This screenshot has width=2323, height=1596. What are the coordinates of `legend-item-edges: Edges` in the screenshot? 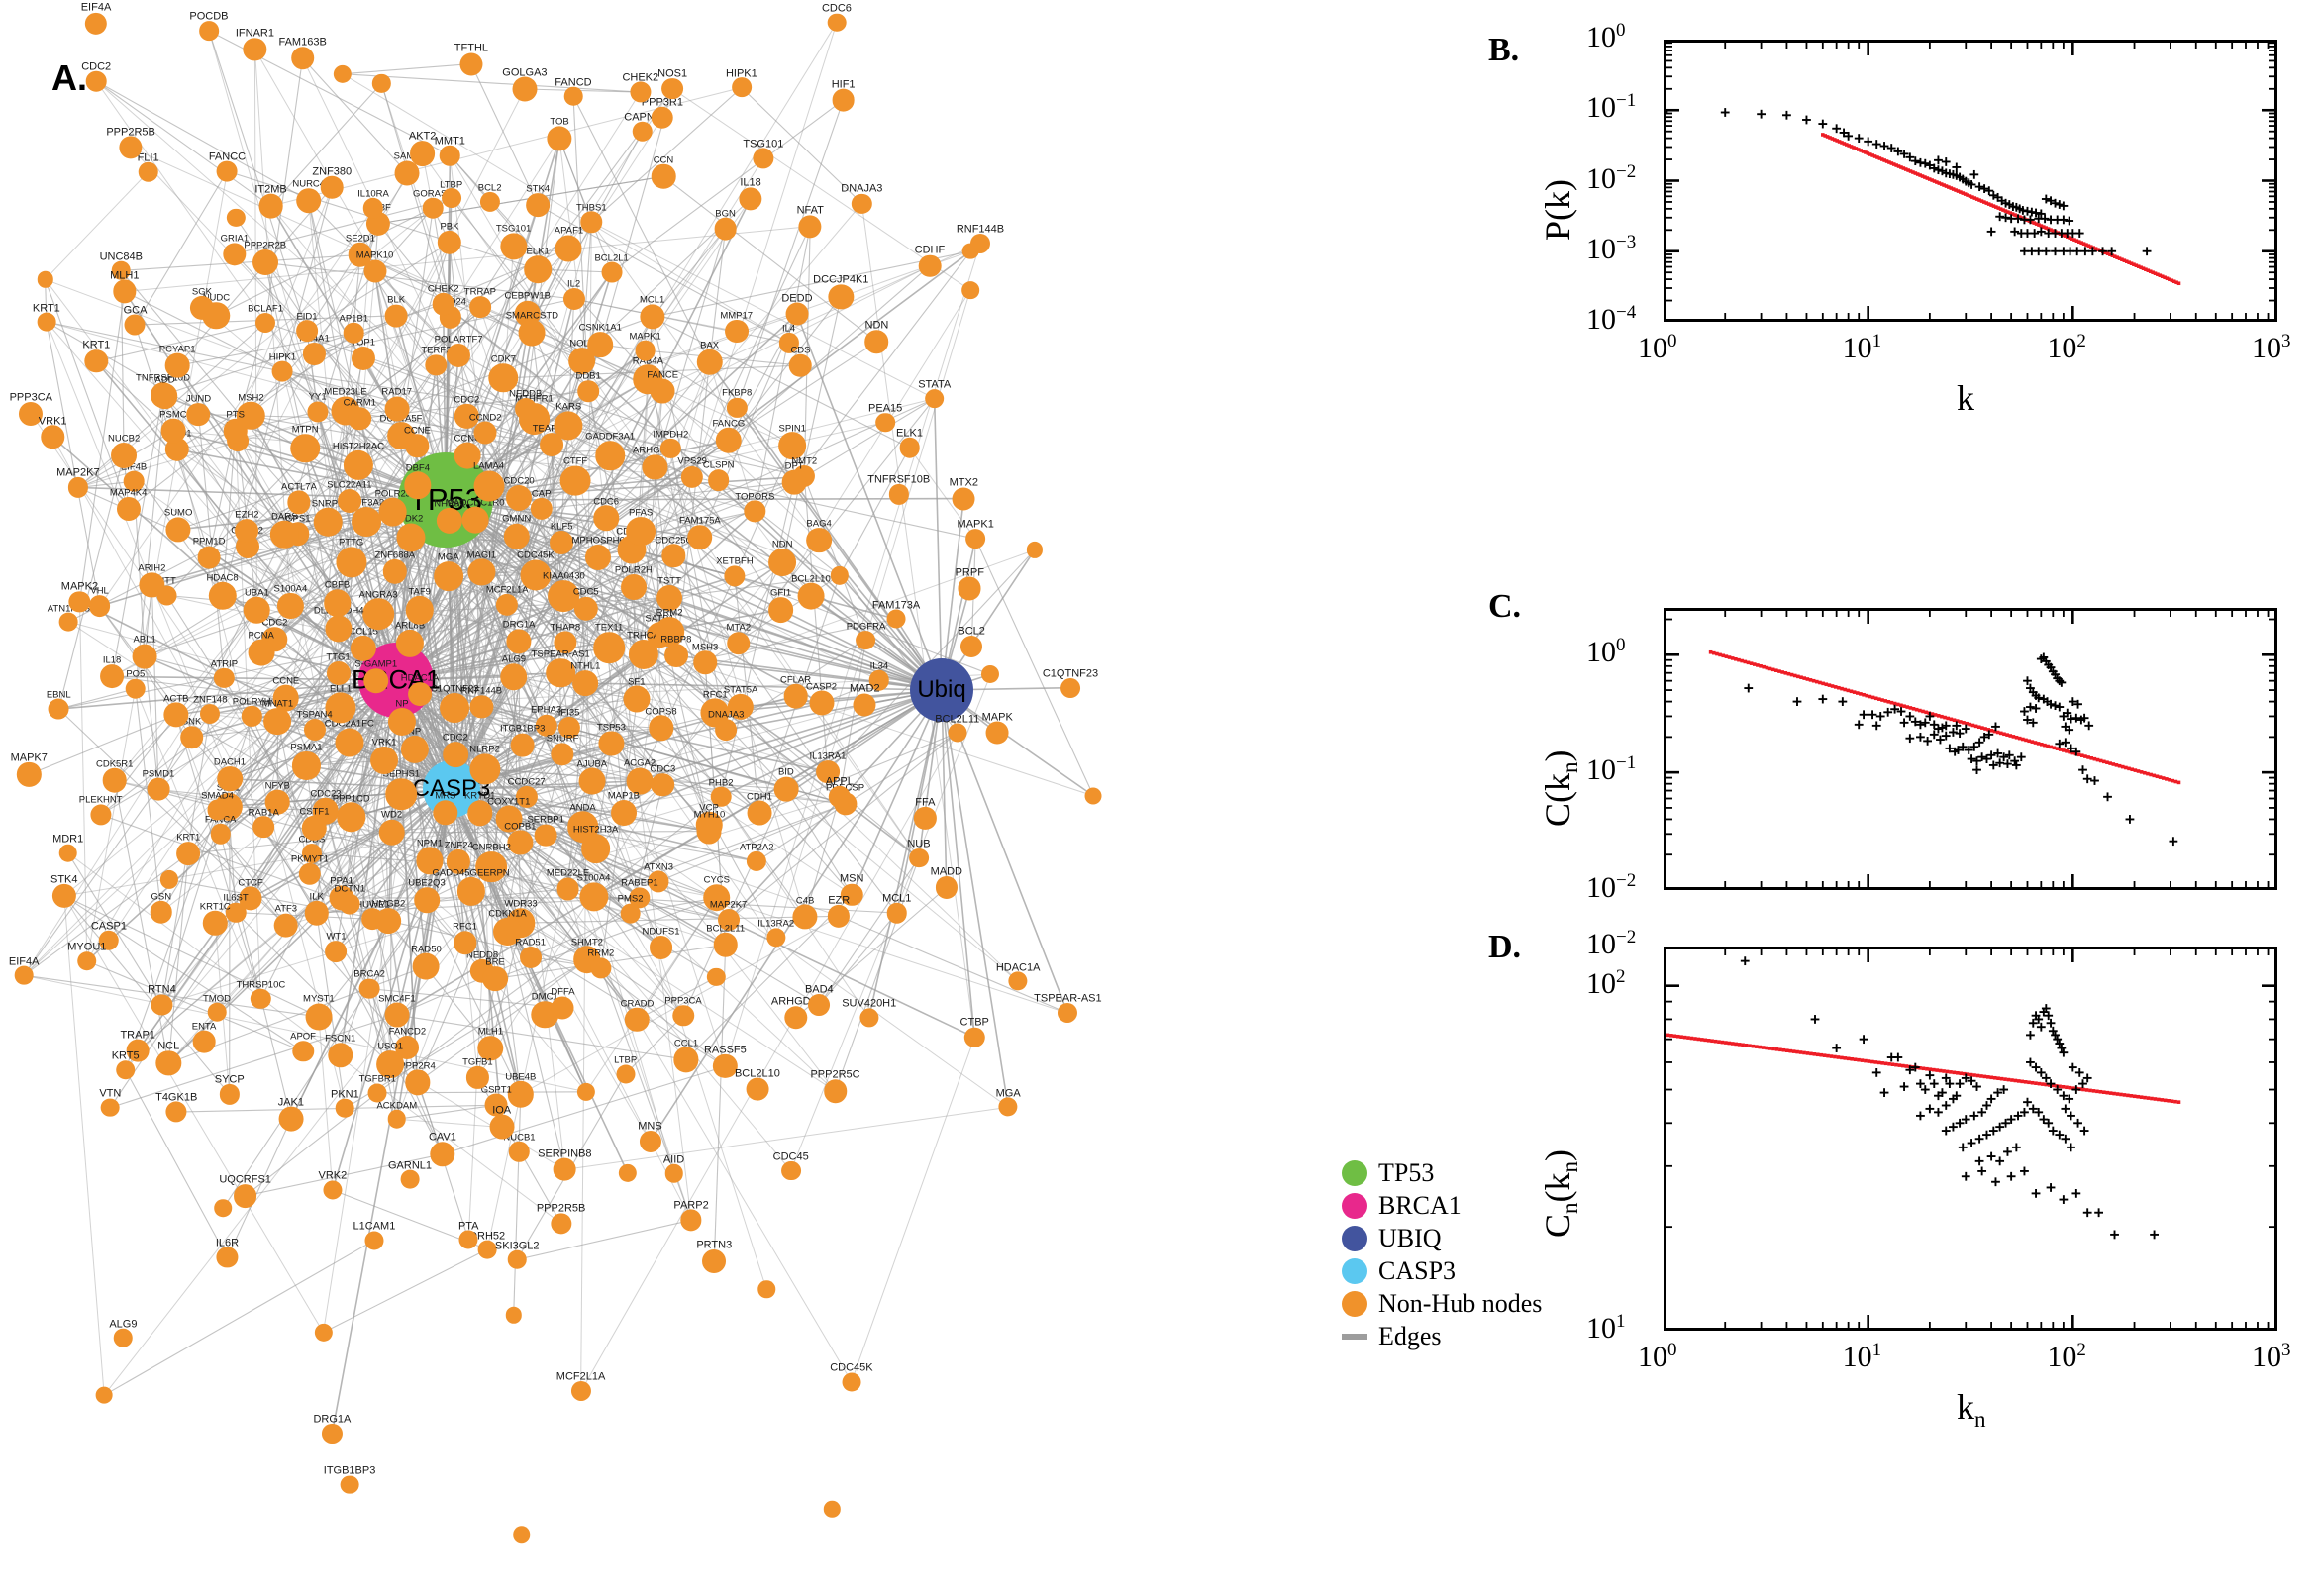 It's located at (1460, 1336).